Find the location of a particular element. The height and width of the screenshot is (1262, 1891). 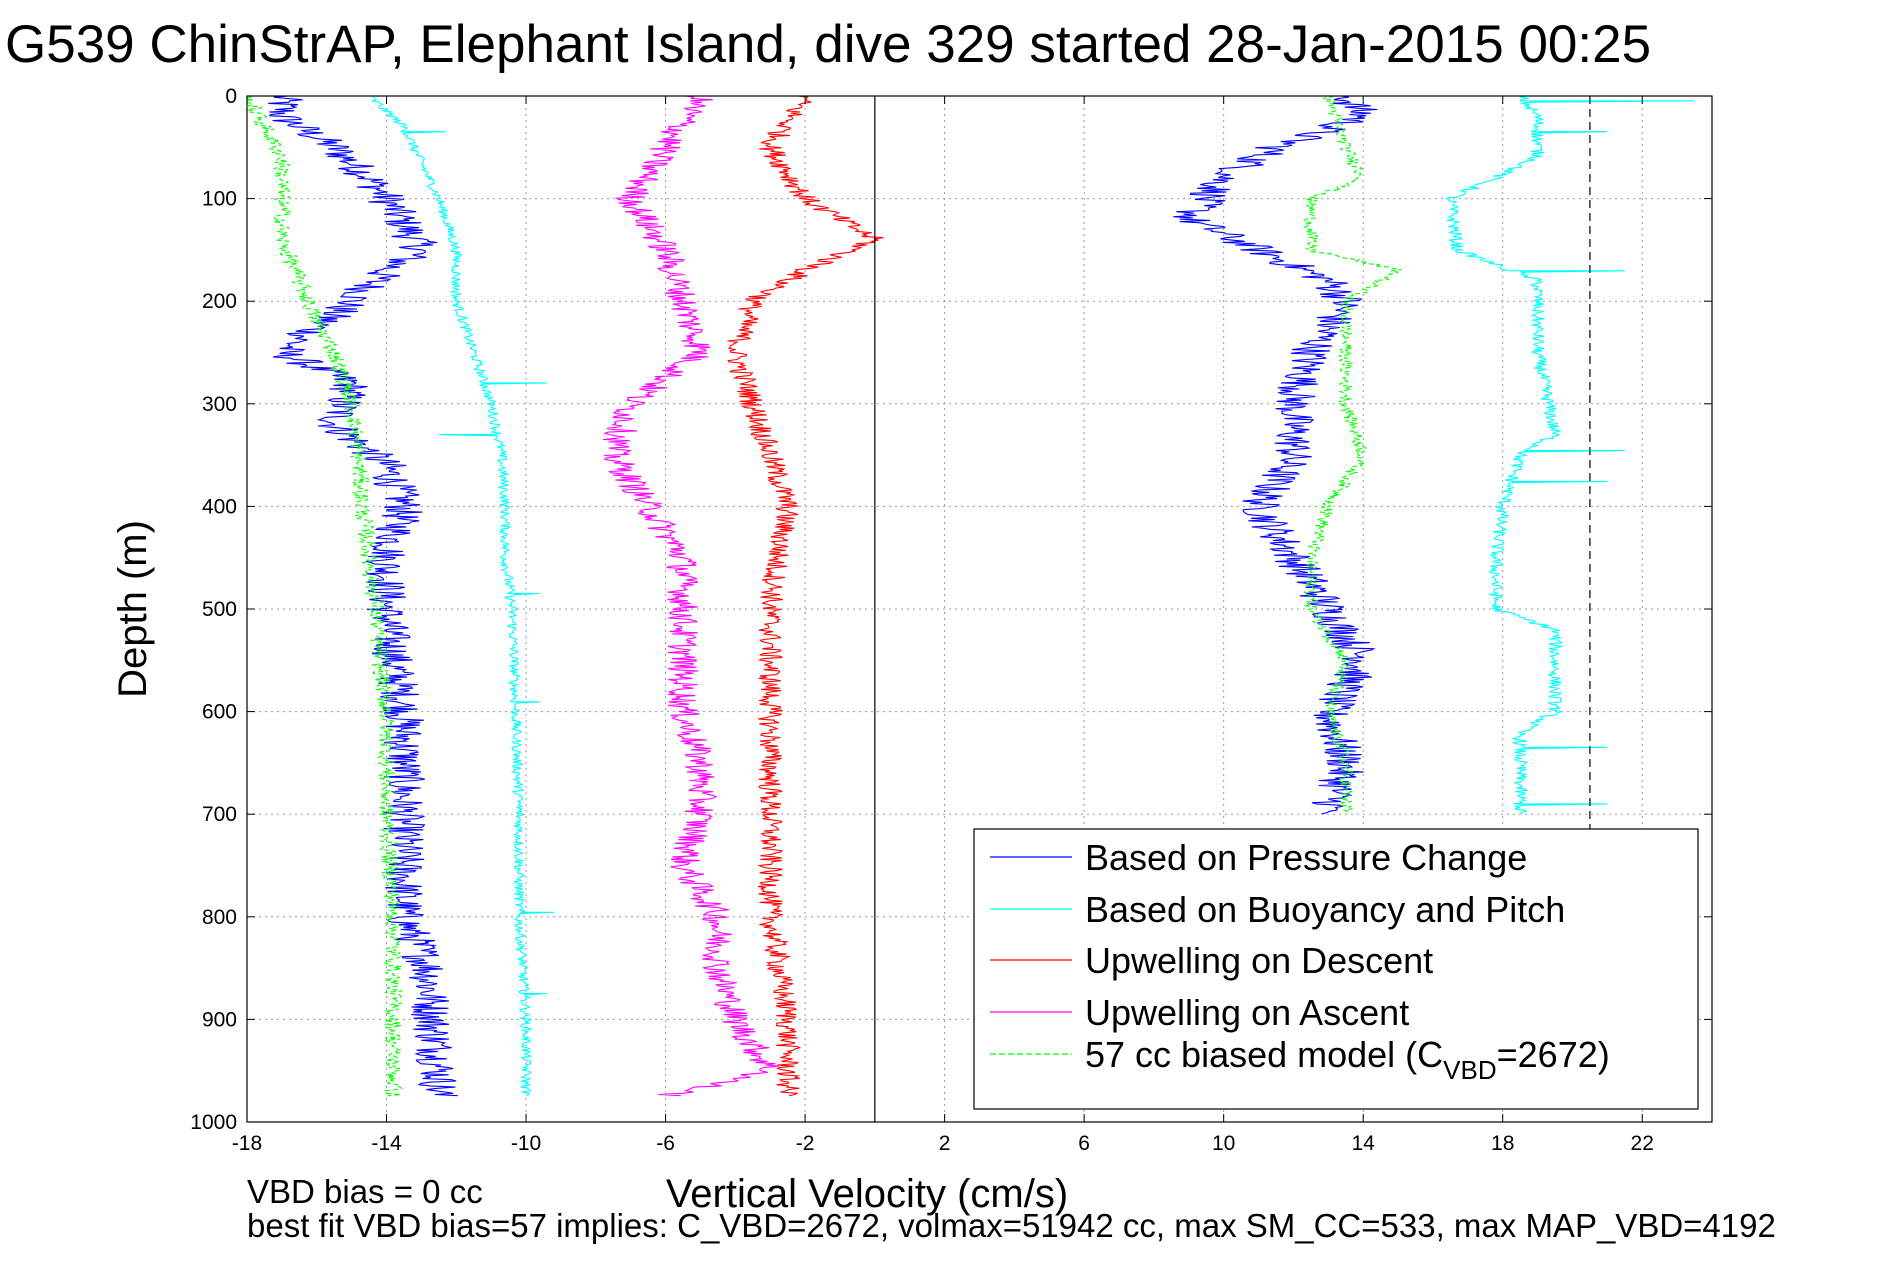

series-line-pressure_ascent is located at coordinates (1275, 455).